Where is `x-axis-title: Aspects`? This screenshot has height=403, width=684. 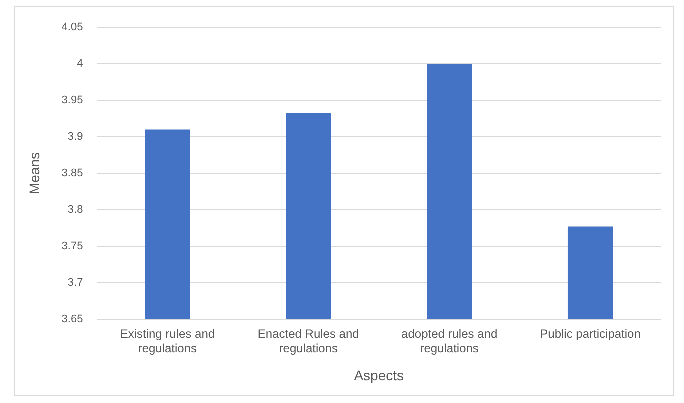 x-axis-title: Aspects is located at coordinates (379, 375).